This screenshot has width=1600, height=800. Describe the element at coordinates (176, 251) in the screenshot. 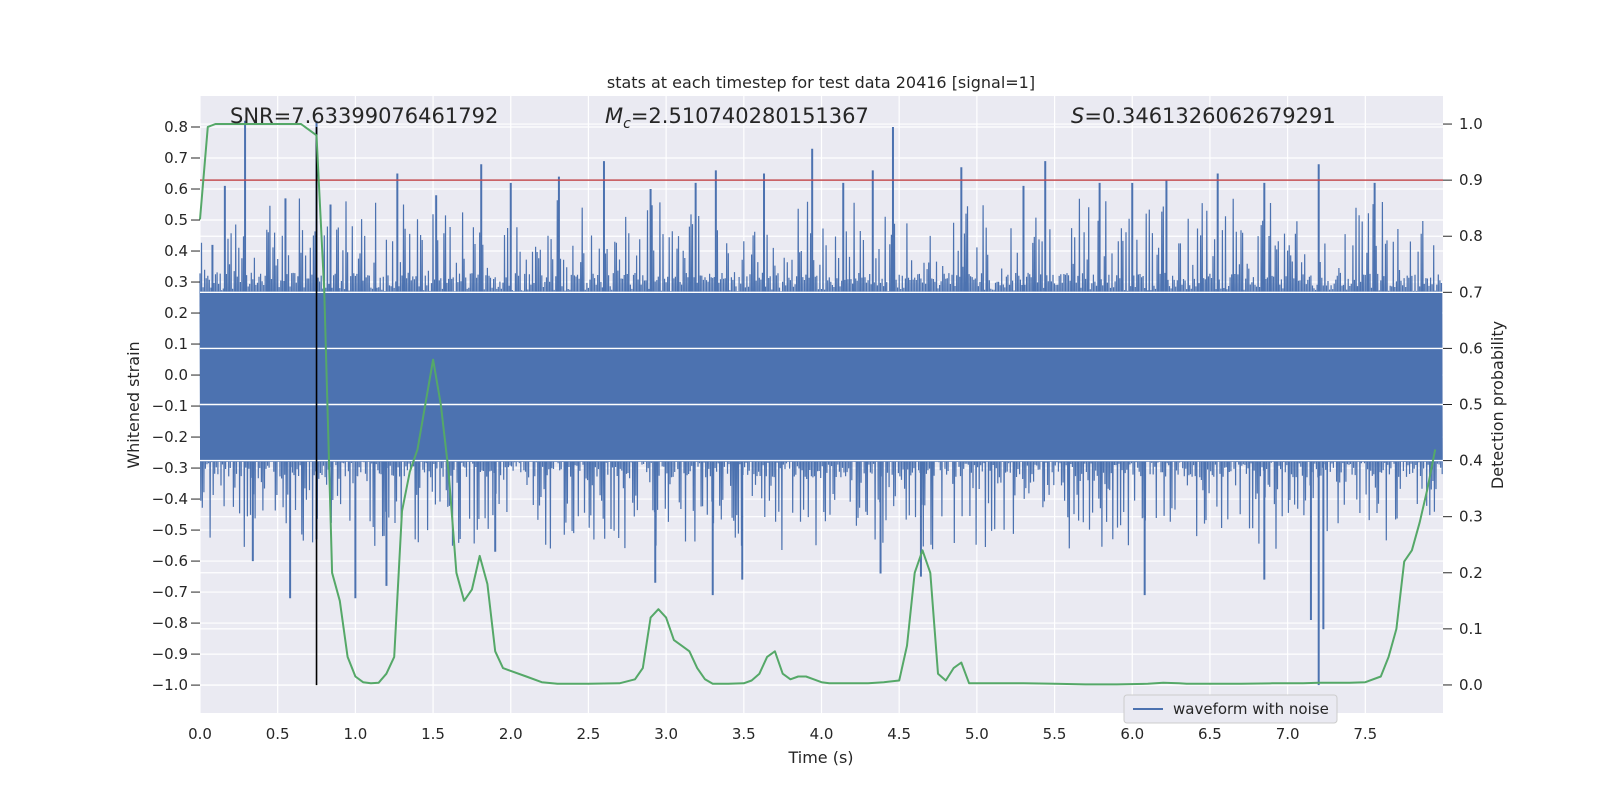

I see `y-tick-label: 0.4` at that location.